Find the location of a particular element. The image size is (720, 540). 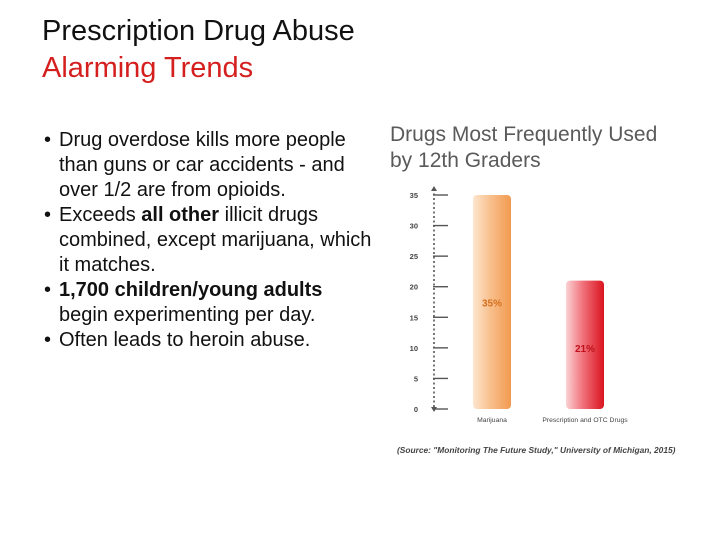

slide-title: Prescription Drug Abuse is located at coordinates (198, 31).